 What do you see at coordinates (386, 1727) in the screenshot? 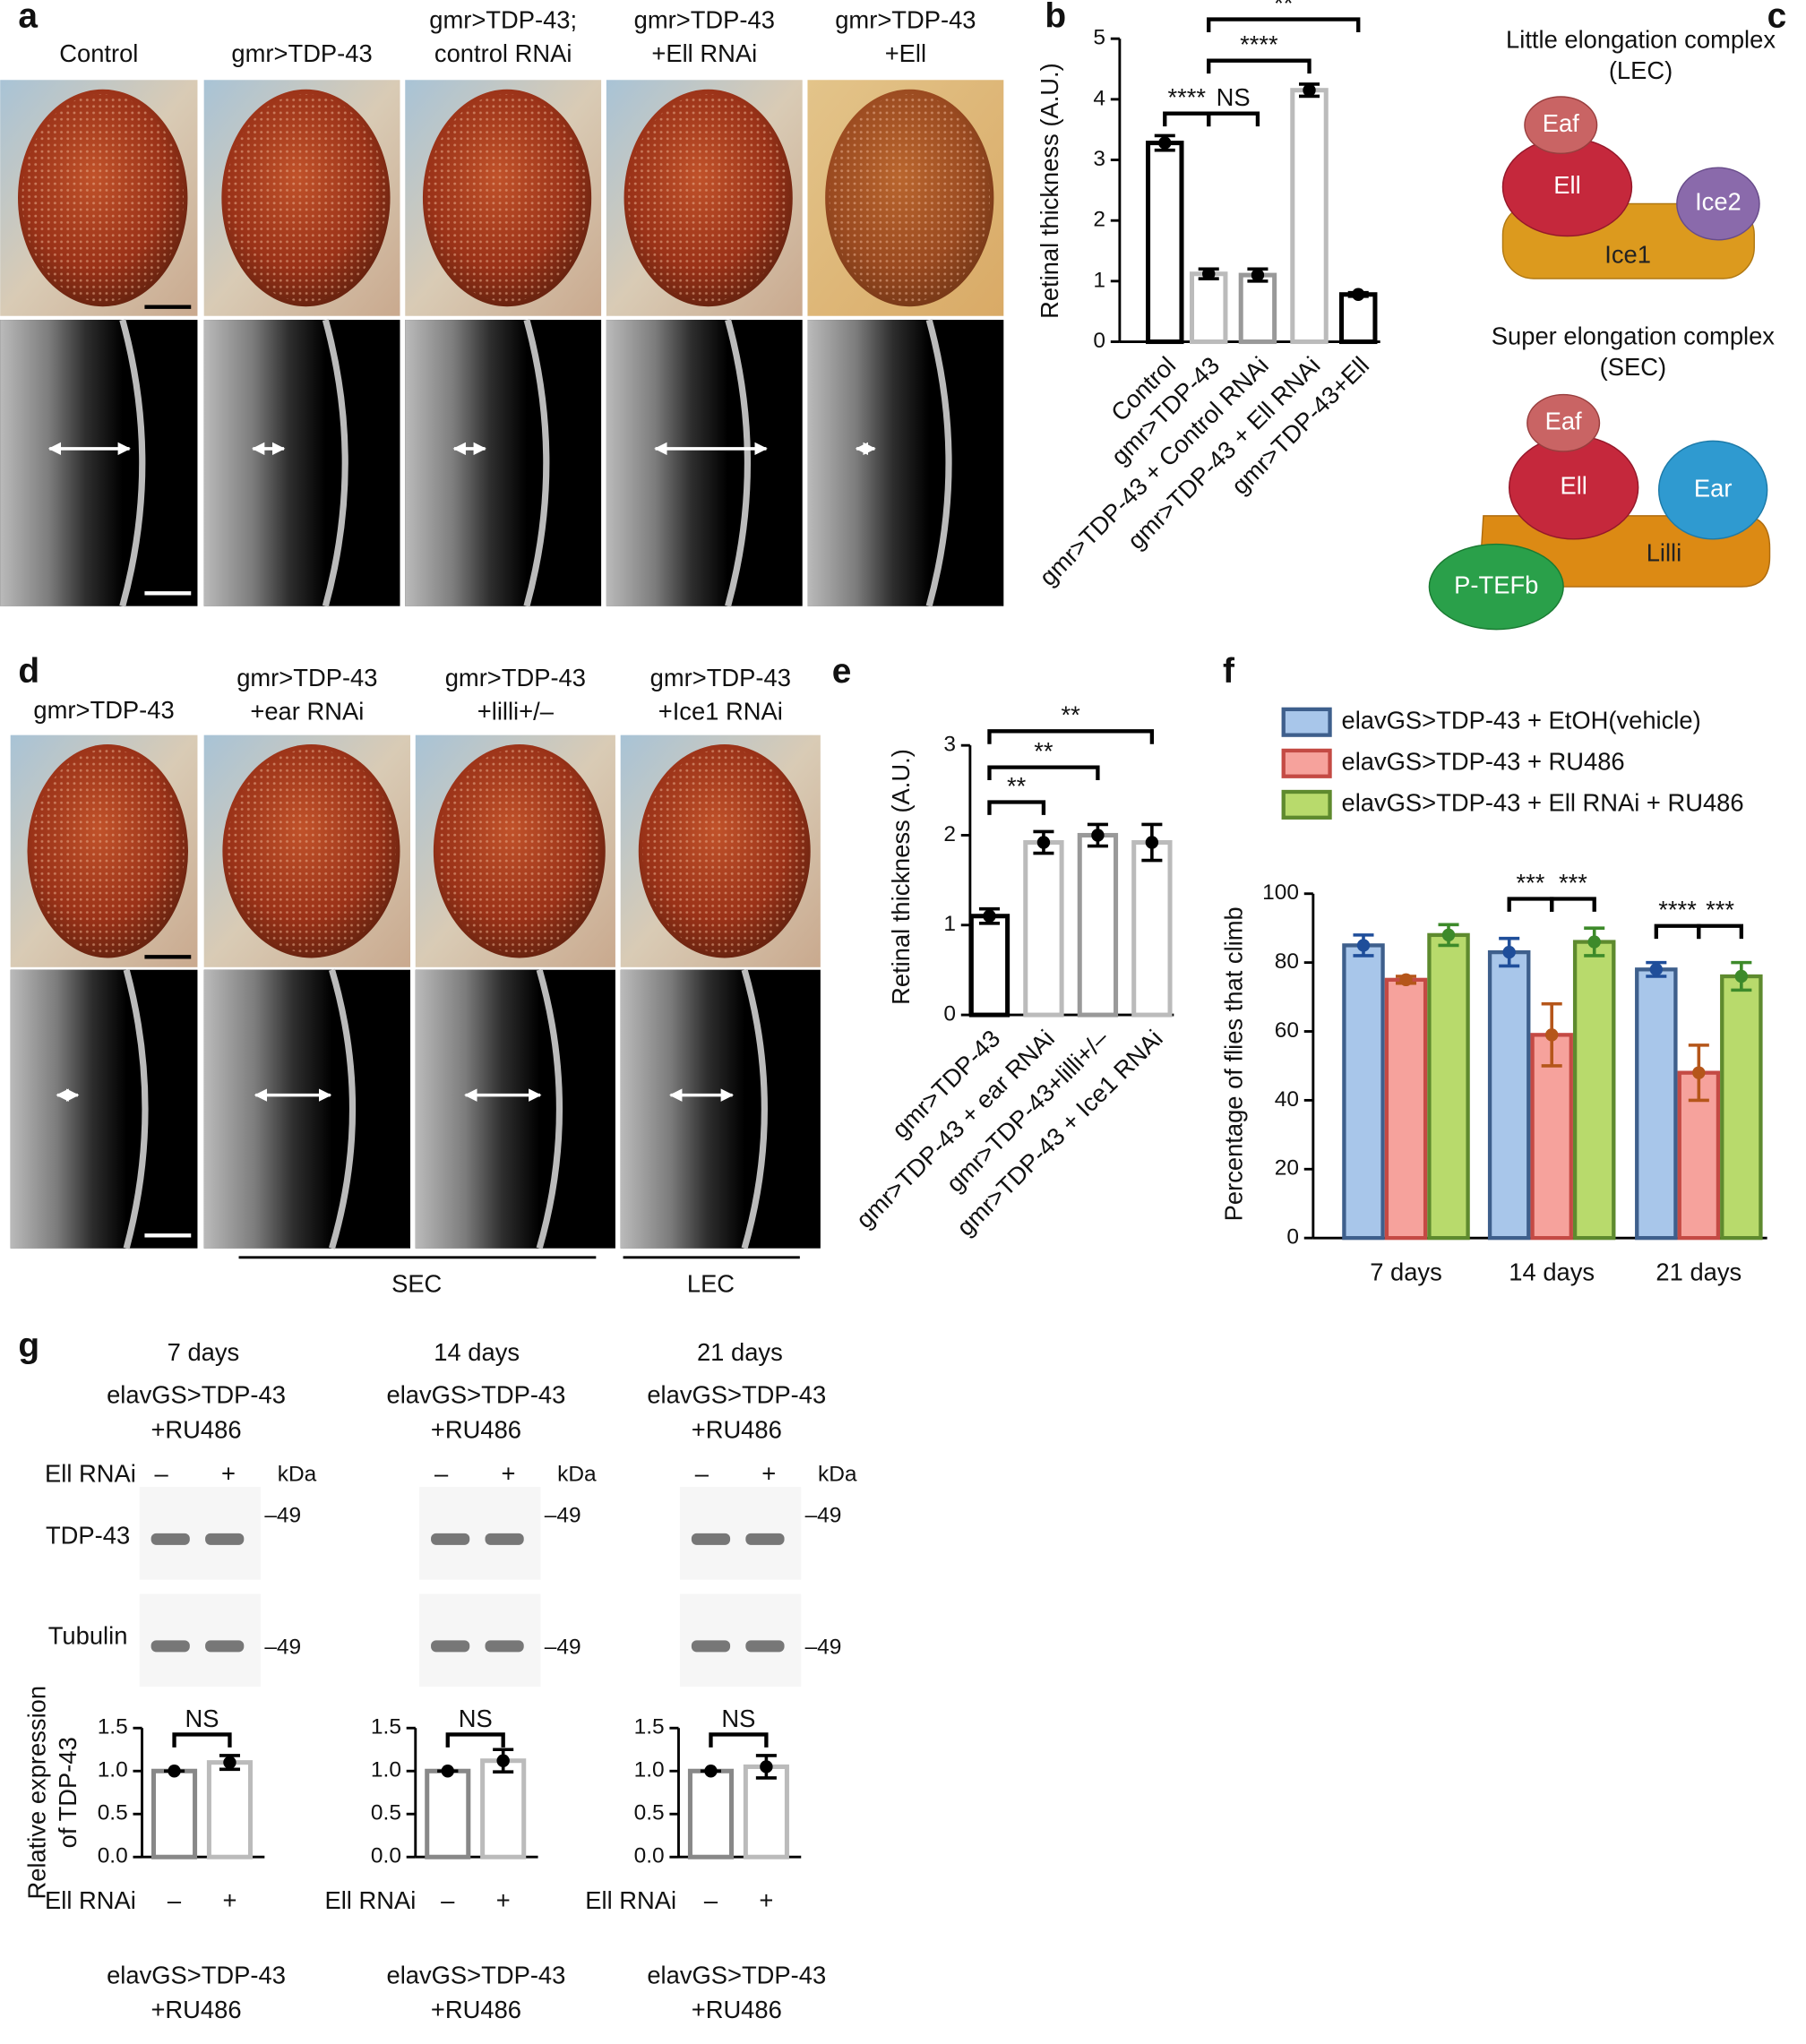
I see `y-tick-label: 1.5` at bounding box center [386, 1727].